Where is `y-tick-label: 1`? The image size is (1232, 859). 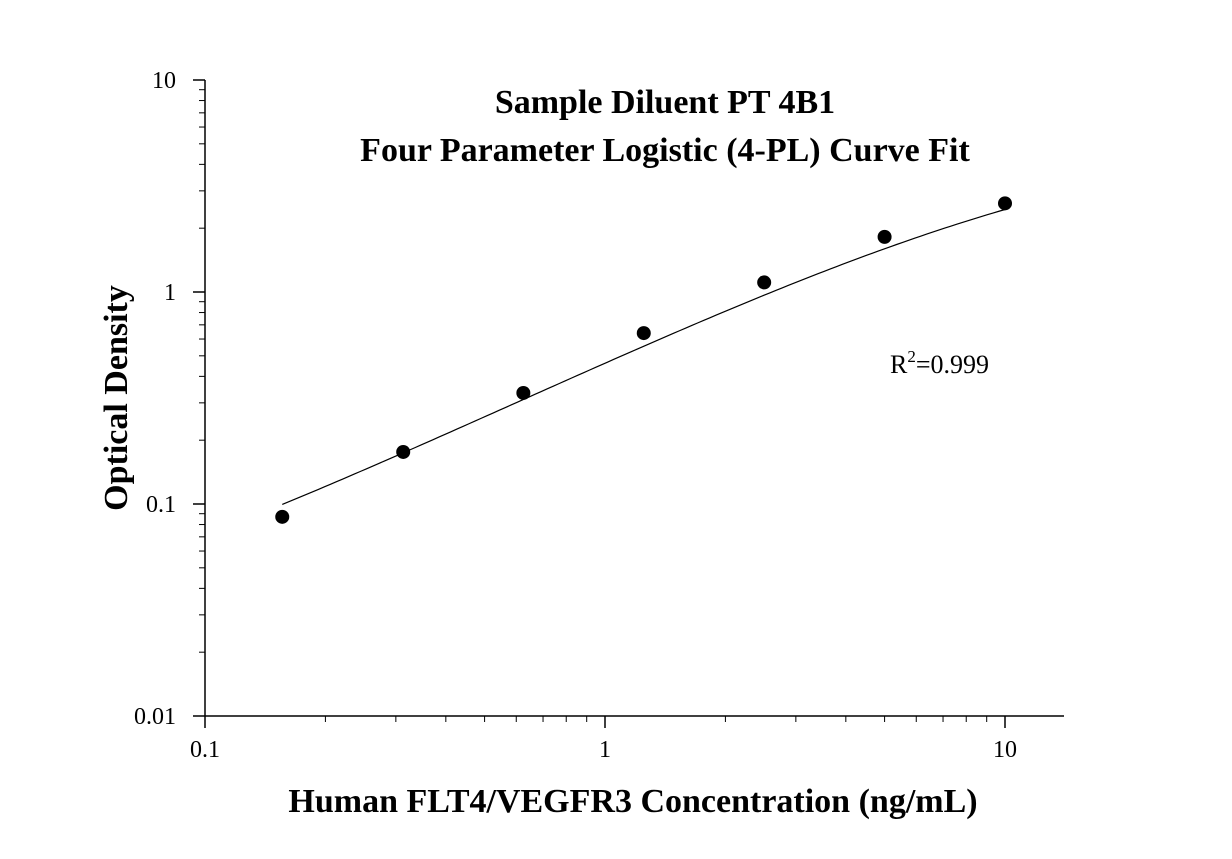 y-tick-label: 1 is located at coordinates (170, 293).